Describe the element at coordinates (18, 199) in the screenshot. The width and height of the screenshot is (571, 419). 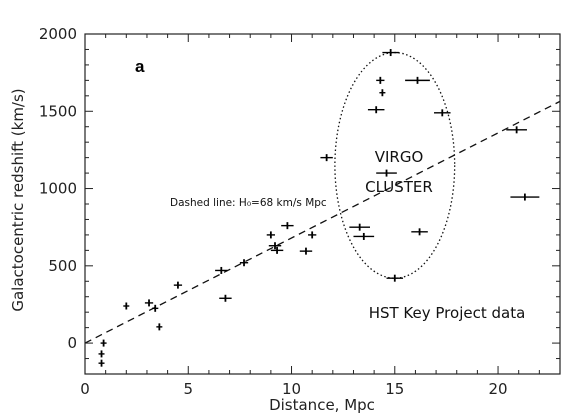
I see `y-axis-title: Galactocentric redshift (km/s)` at that location.